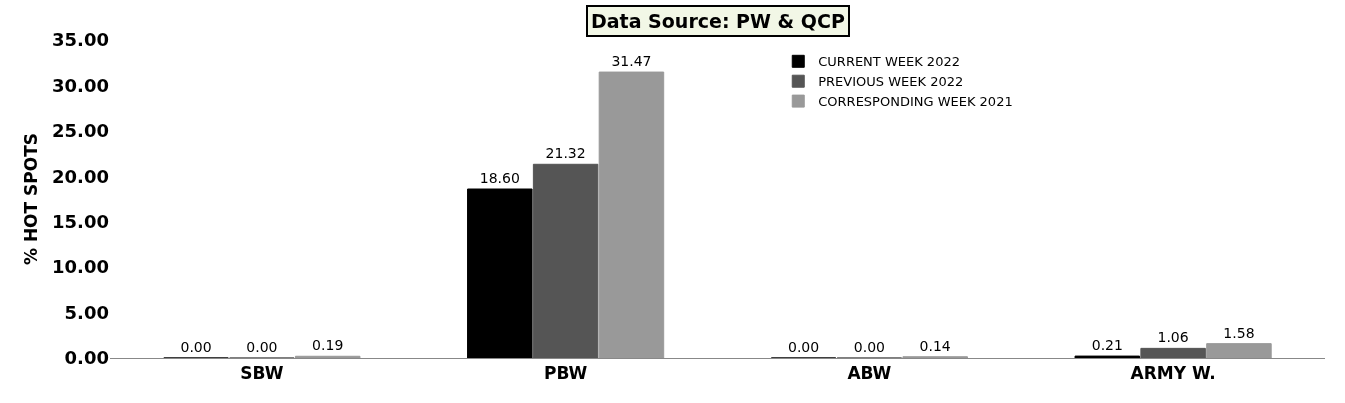  I want to click on x-tick-label: ARMY W., so click(1173, 373).